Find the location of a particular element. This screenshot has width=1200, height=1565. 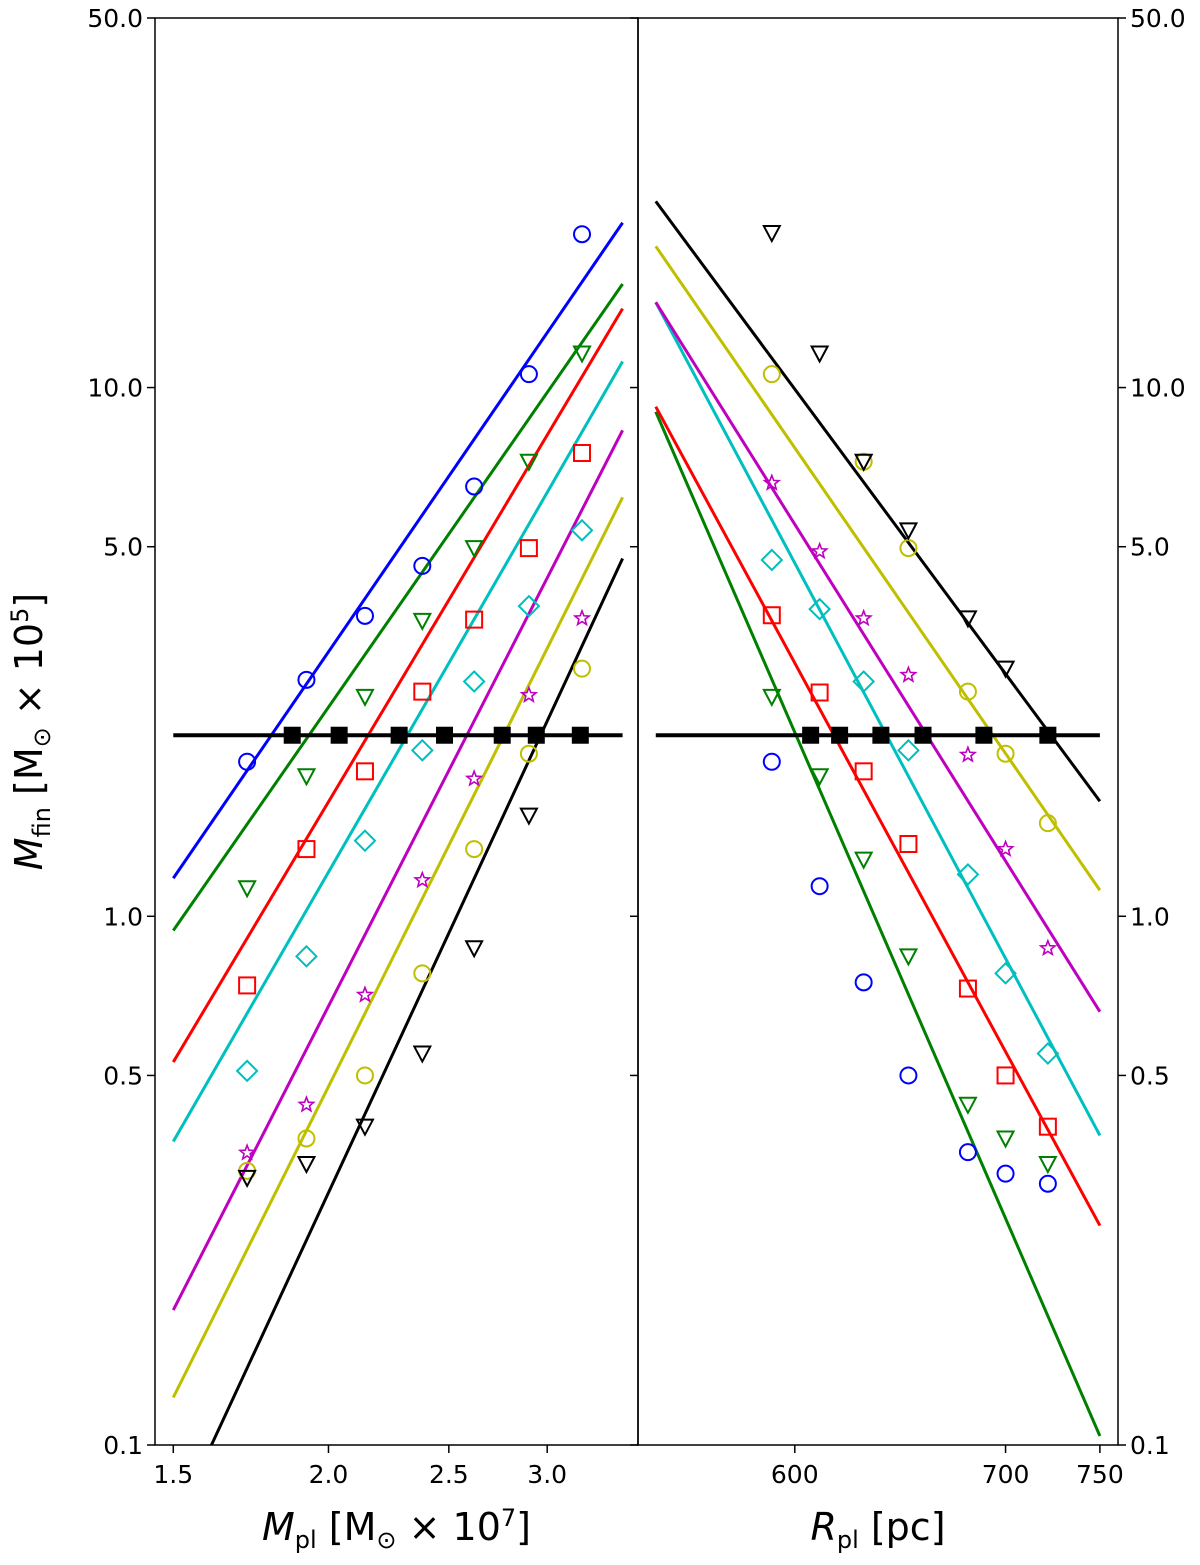

data-point-left-s4-p1 is located at coordinates (306, 1104).